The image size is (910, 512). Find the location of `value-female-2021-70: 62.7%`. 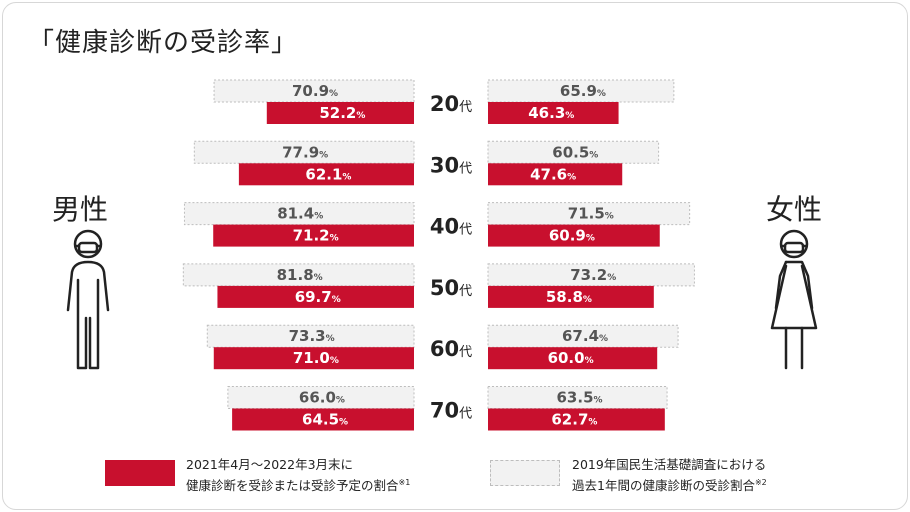

value-female-2021-70: 62.7% is located at coordinates (574, 420).